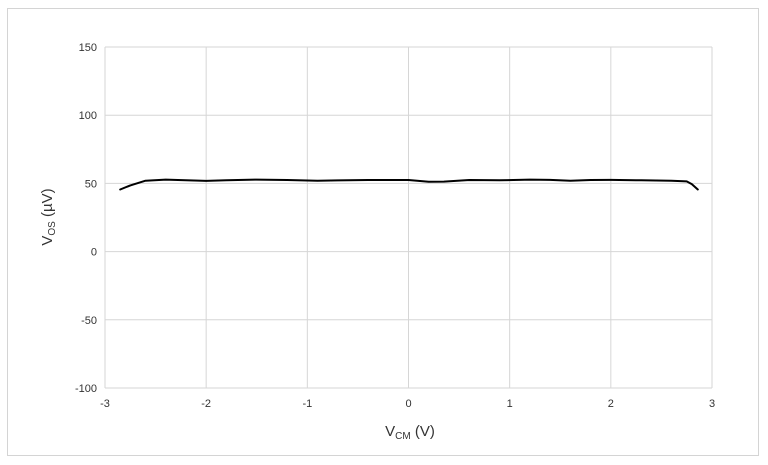 The height and width of the screenshot is (465, 768). Describe the element at coordinates (86, 389) in the screenshot. I see `y-tick-label: -100` at that location.